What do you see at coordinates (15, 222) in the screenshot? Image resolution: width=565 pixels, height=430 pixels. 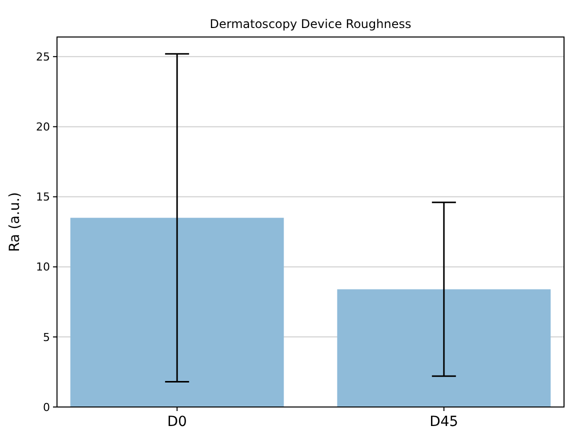 I see `y-axis-title: Ra (a.u.)` at bounding box center [15, 222].